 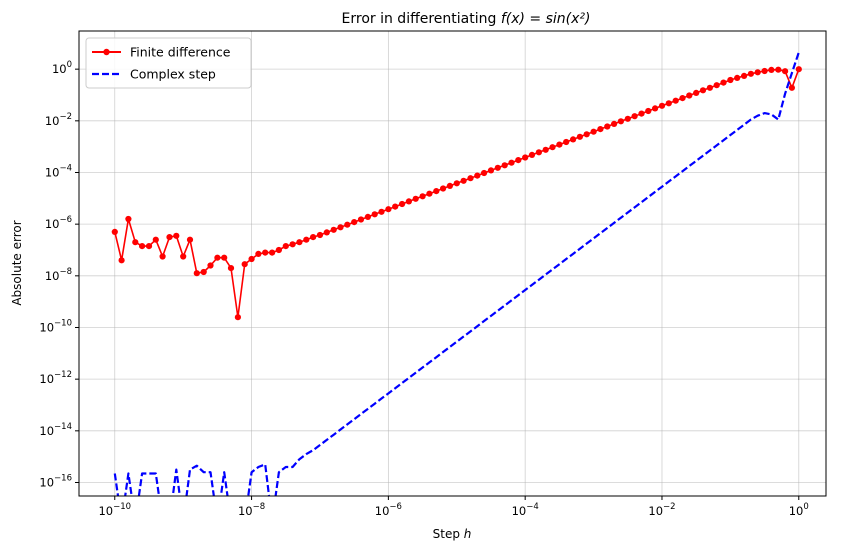 What do you see at coordinates (58, 120) in the screenshot?
I see `y-tick-label: 10⁻²` at bounding box center [58, 120].